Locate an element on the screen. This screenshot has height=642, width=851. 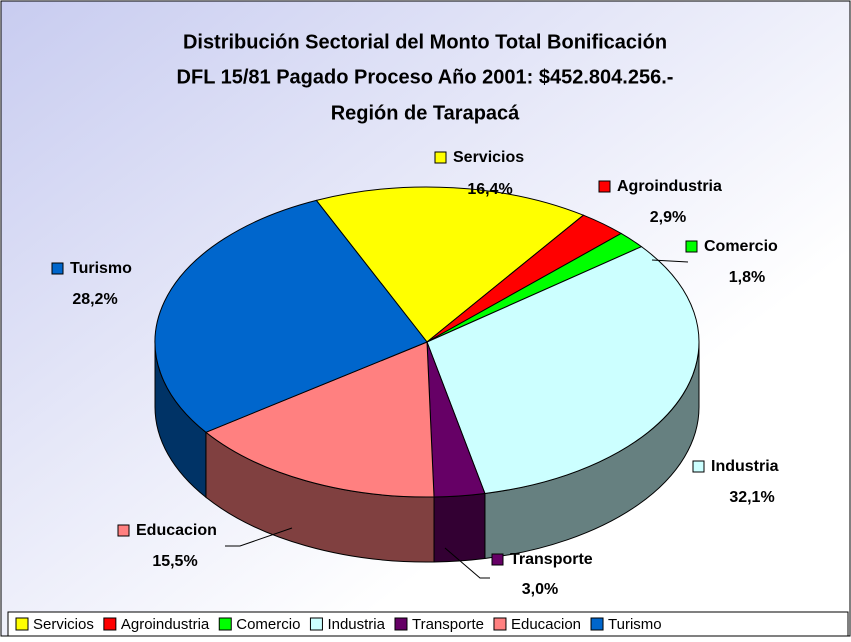
legend-label: Transporte is located at coordinates (448, 624).